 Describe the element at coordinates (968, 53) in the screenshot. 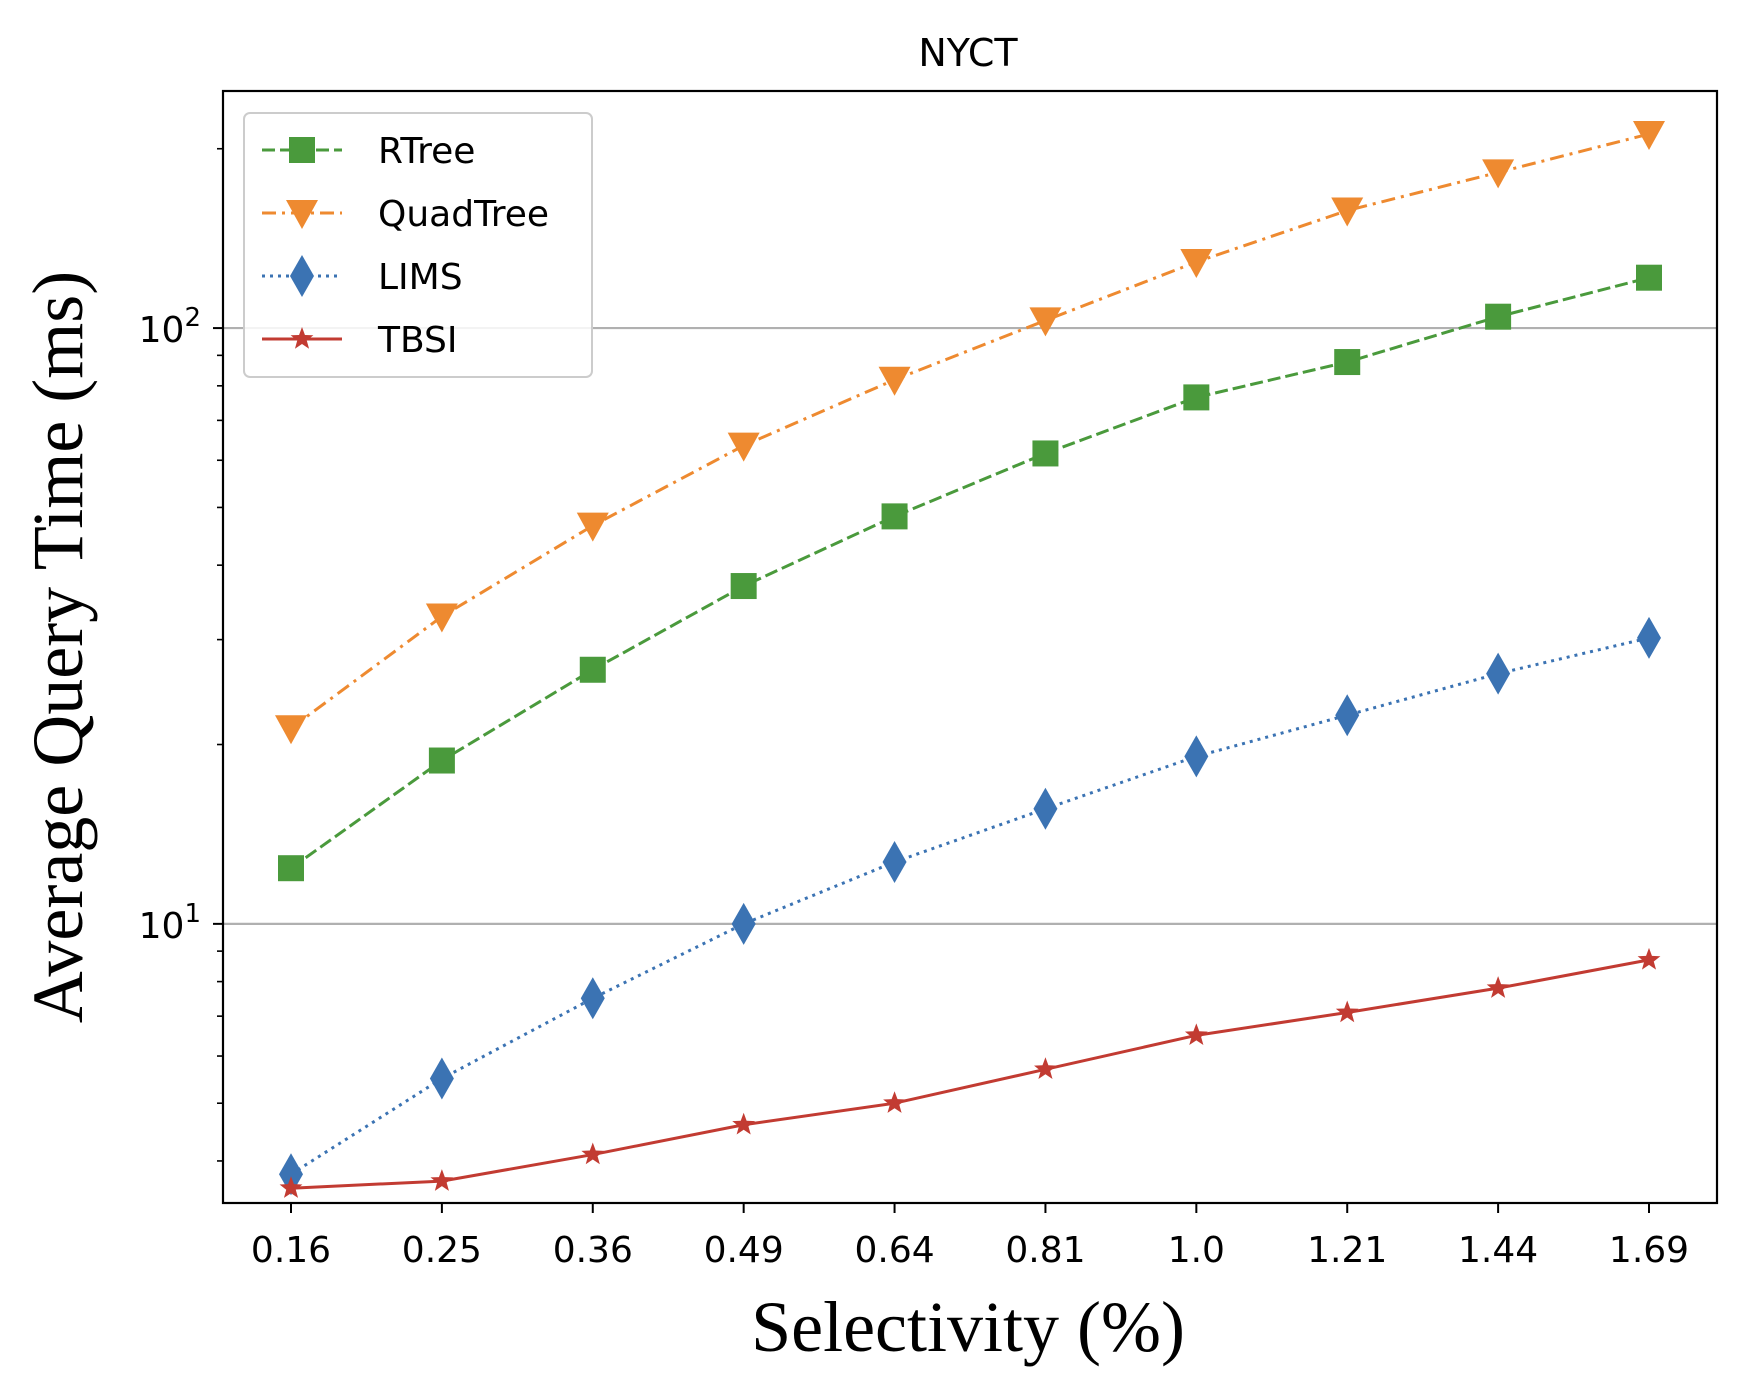

I see `chart-title: NYCT` at that location.